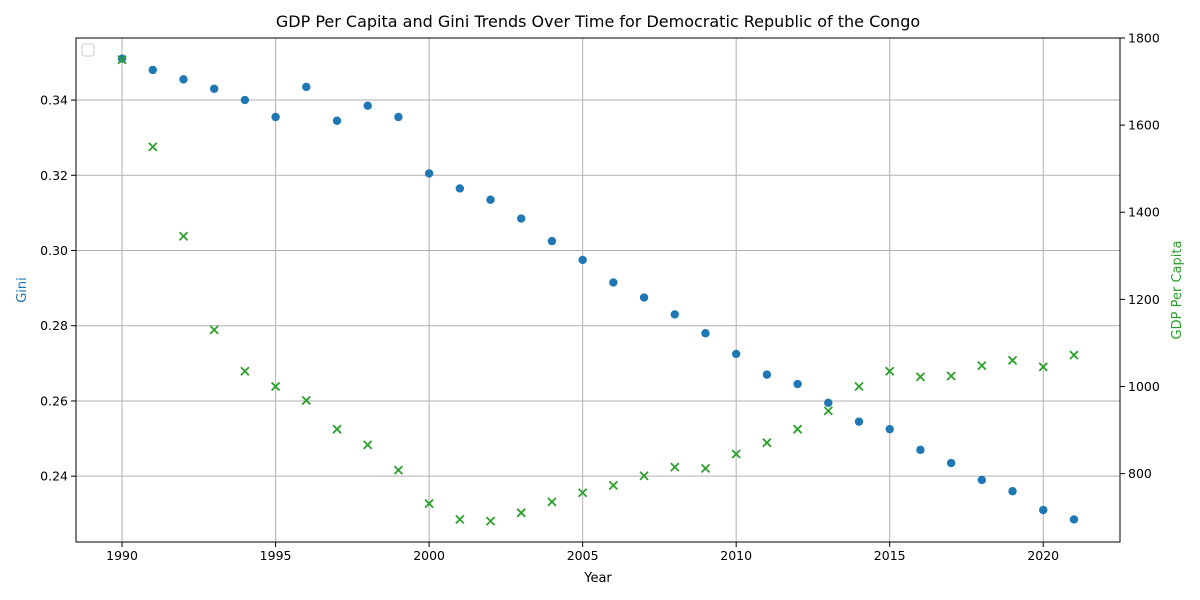  What do you see at coordinates (1144, 299) in the screenshot?
I see `right-tick-label: 1200` at bounding box center [1144, 299].